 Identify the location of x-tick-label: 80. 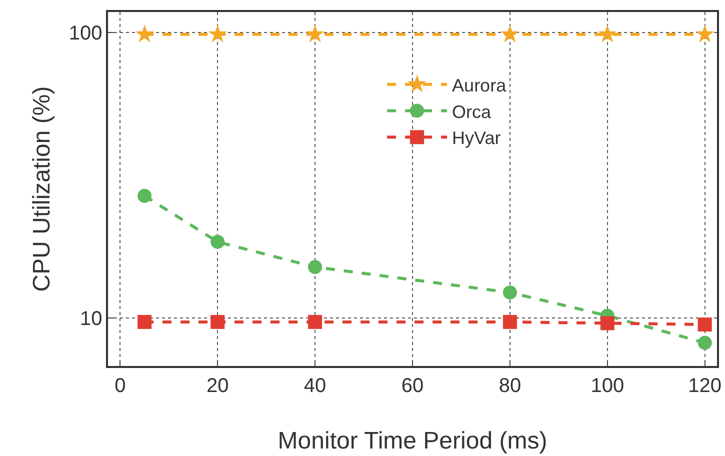
(510, 385).